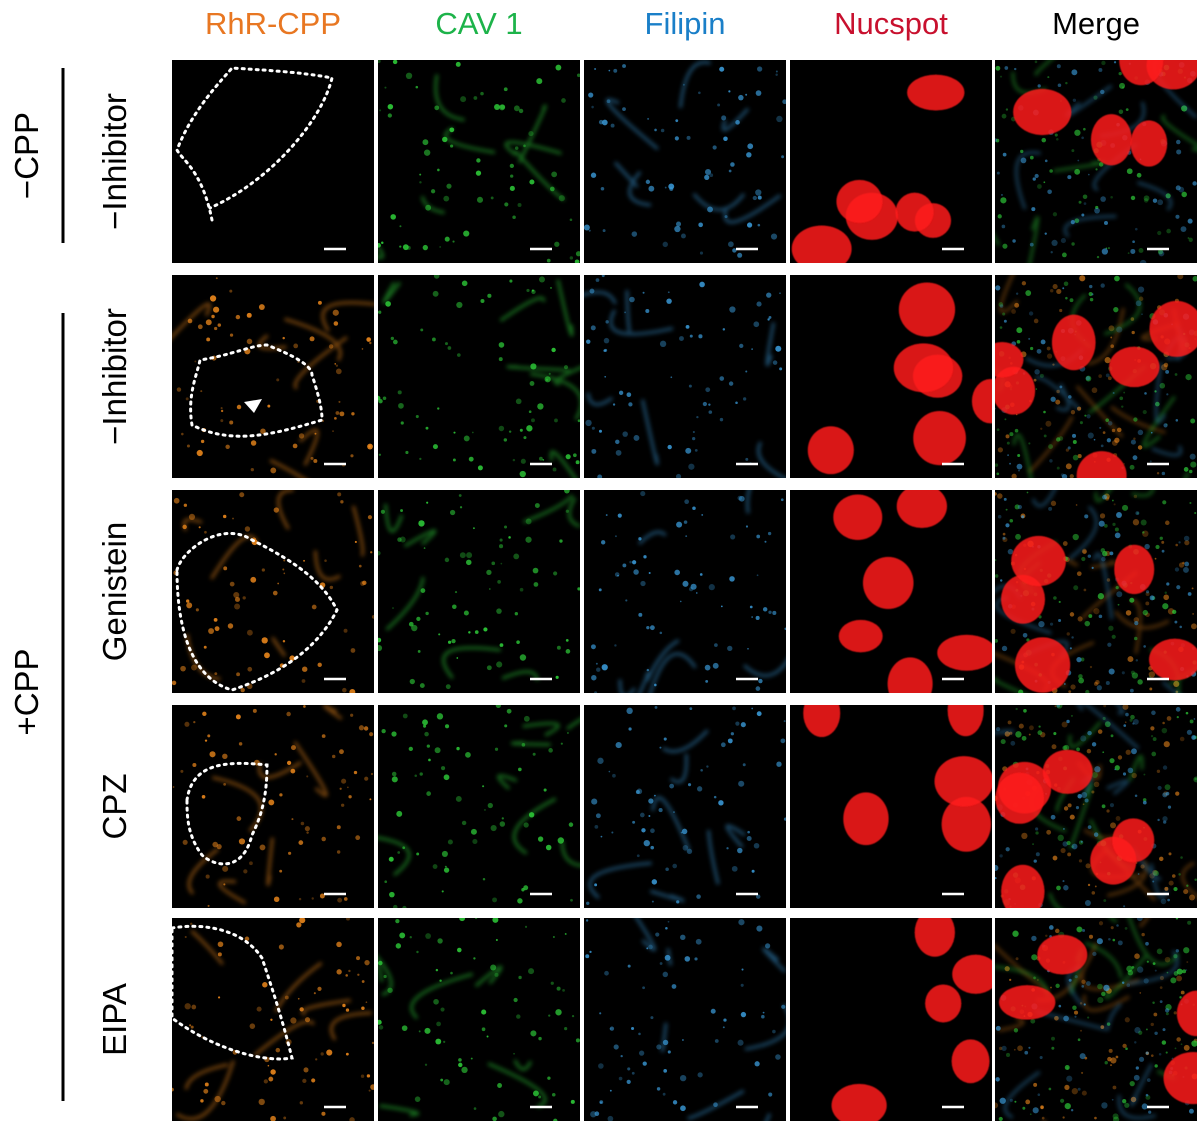 This screenshot has width=1200, height=1132. What do you see at coordinates (273, 23) in the screenshot?
I see `column-header: RhR-CPP` at bounding box center [273, 23].